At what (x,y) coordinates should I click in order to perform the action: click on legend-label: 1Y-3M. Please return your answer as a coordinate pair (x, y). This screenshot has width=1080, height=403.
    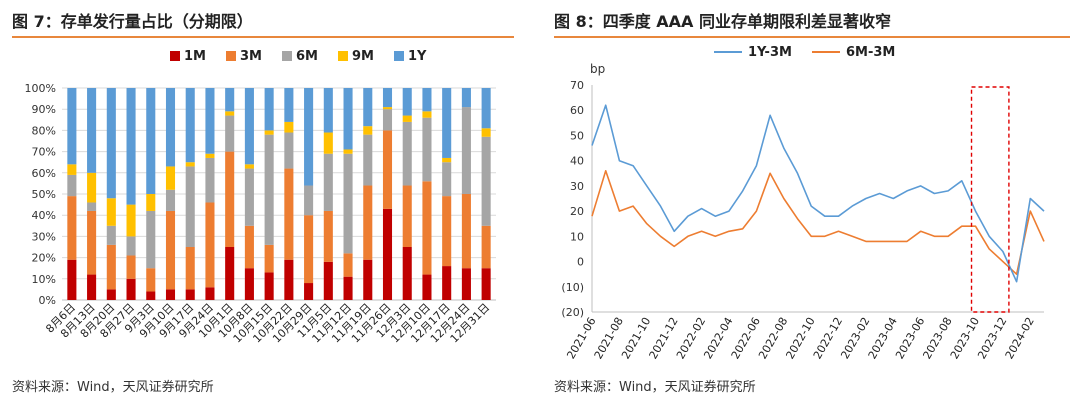
    Looking at the image, I should click on (770, 52).